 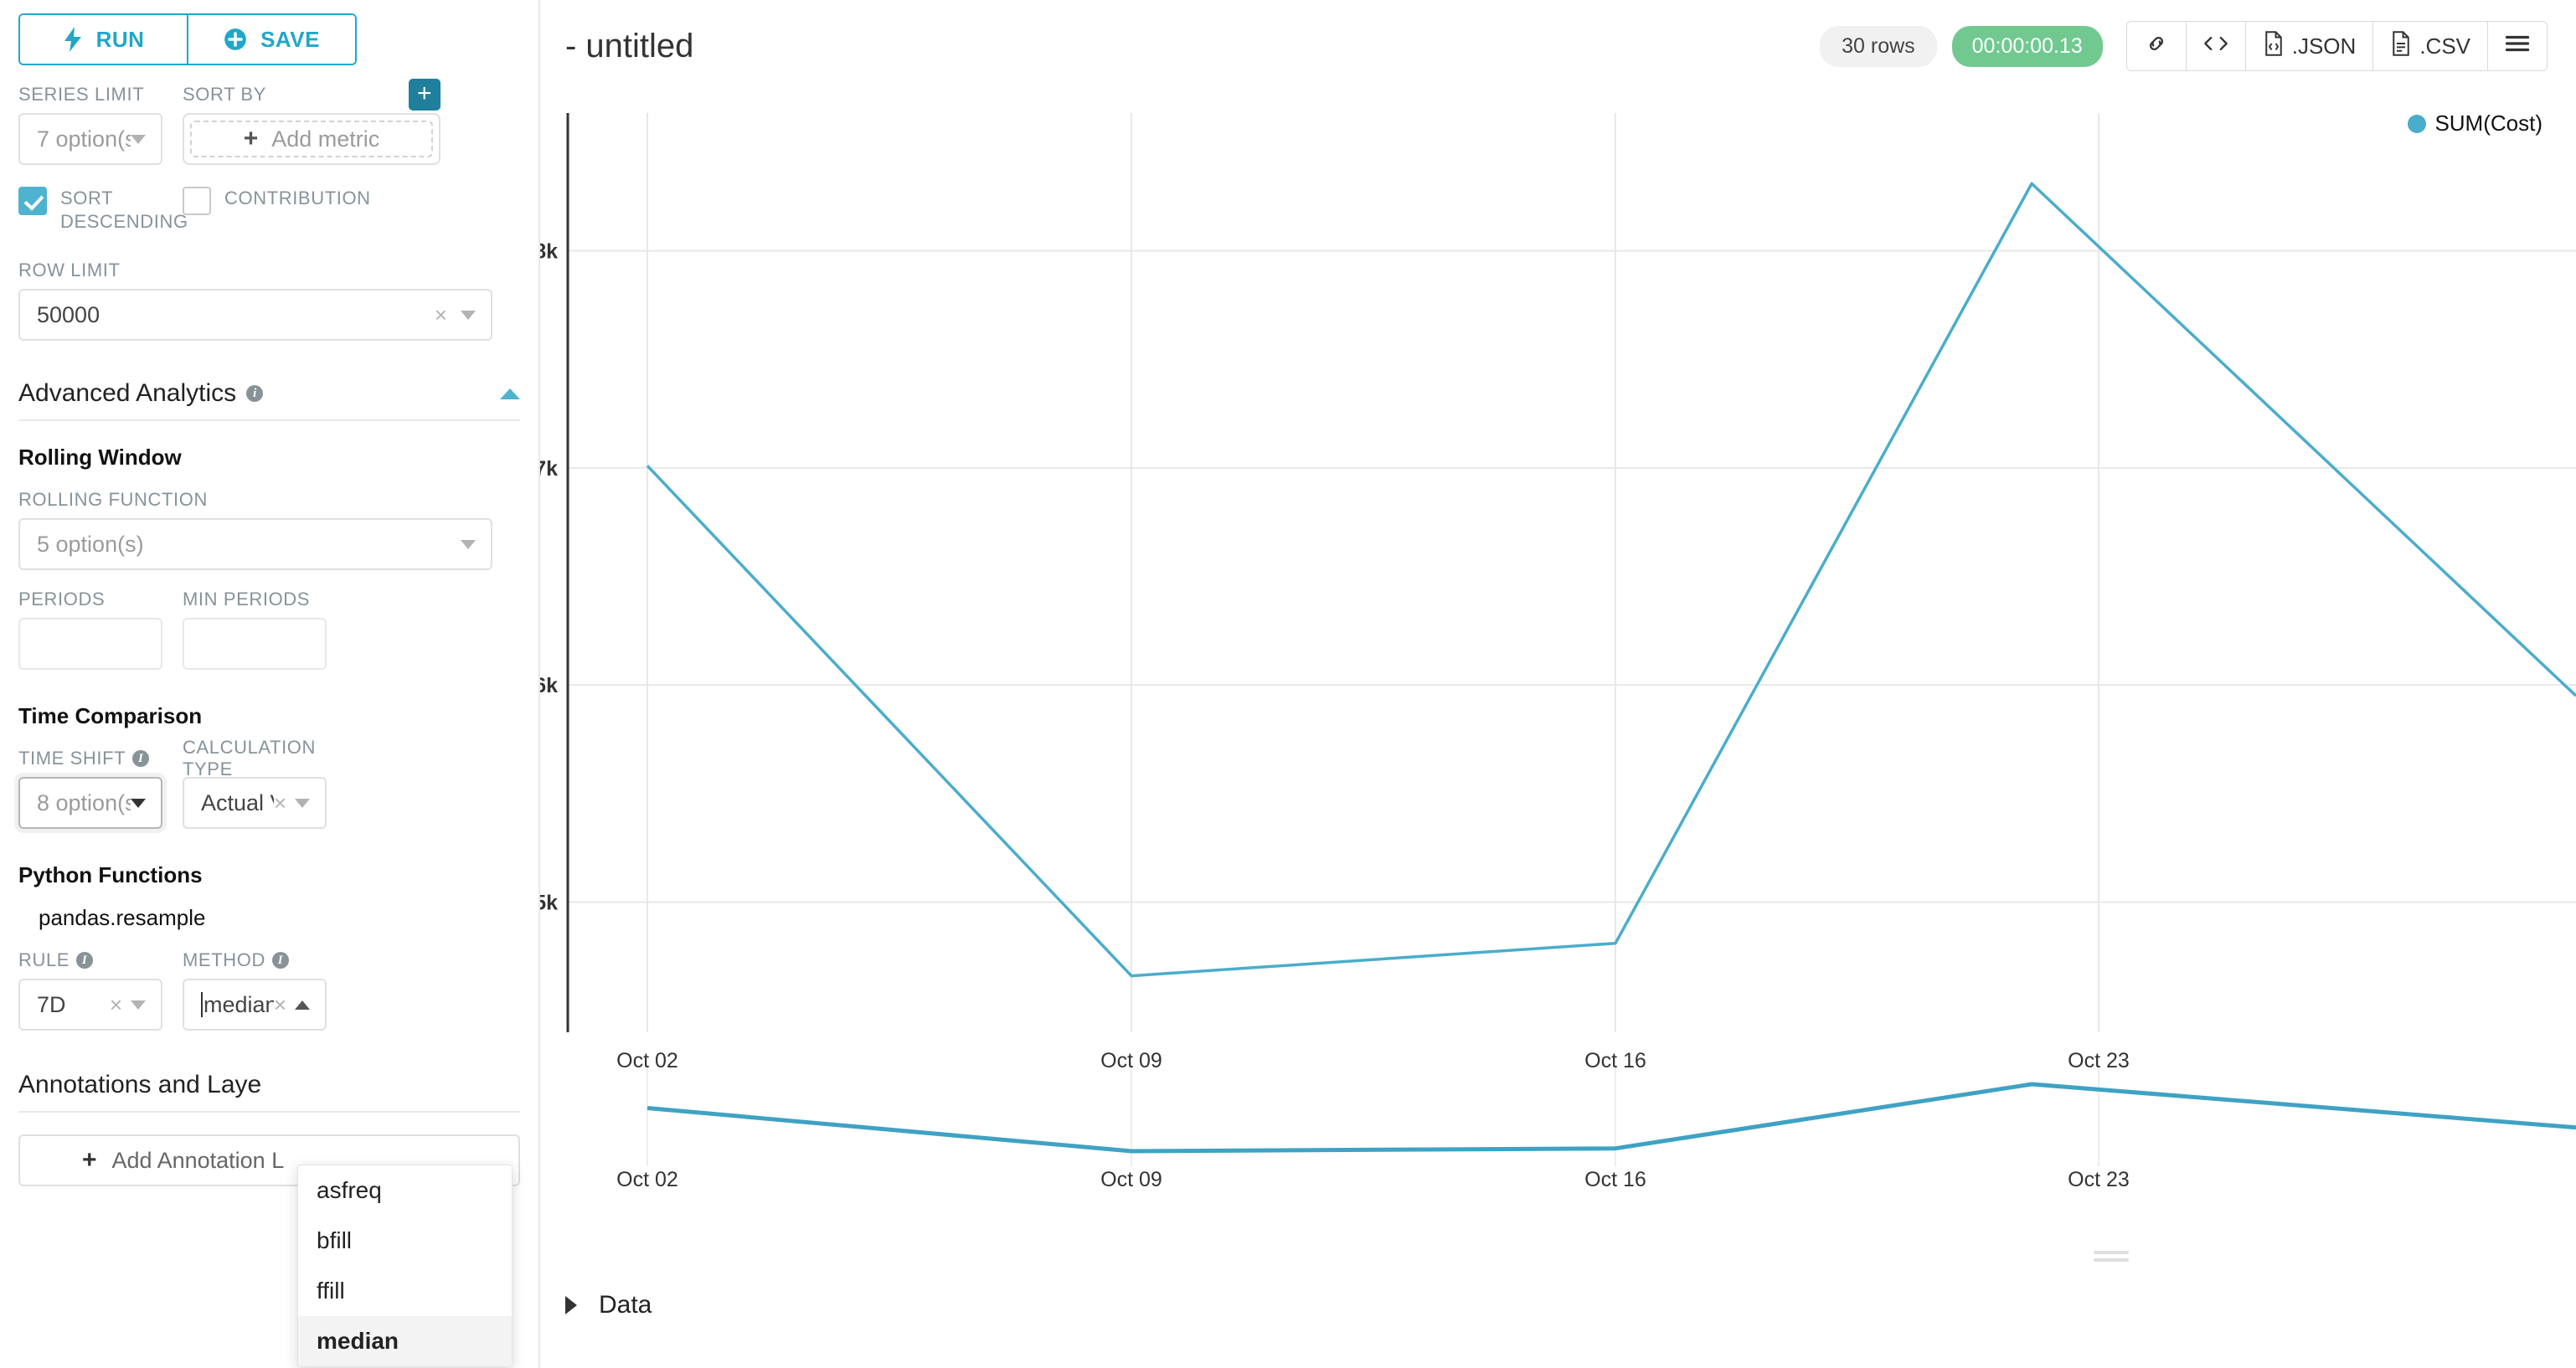 I want to click on svg-text: Oct 02, so click(x=647, y=1179).